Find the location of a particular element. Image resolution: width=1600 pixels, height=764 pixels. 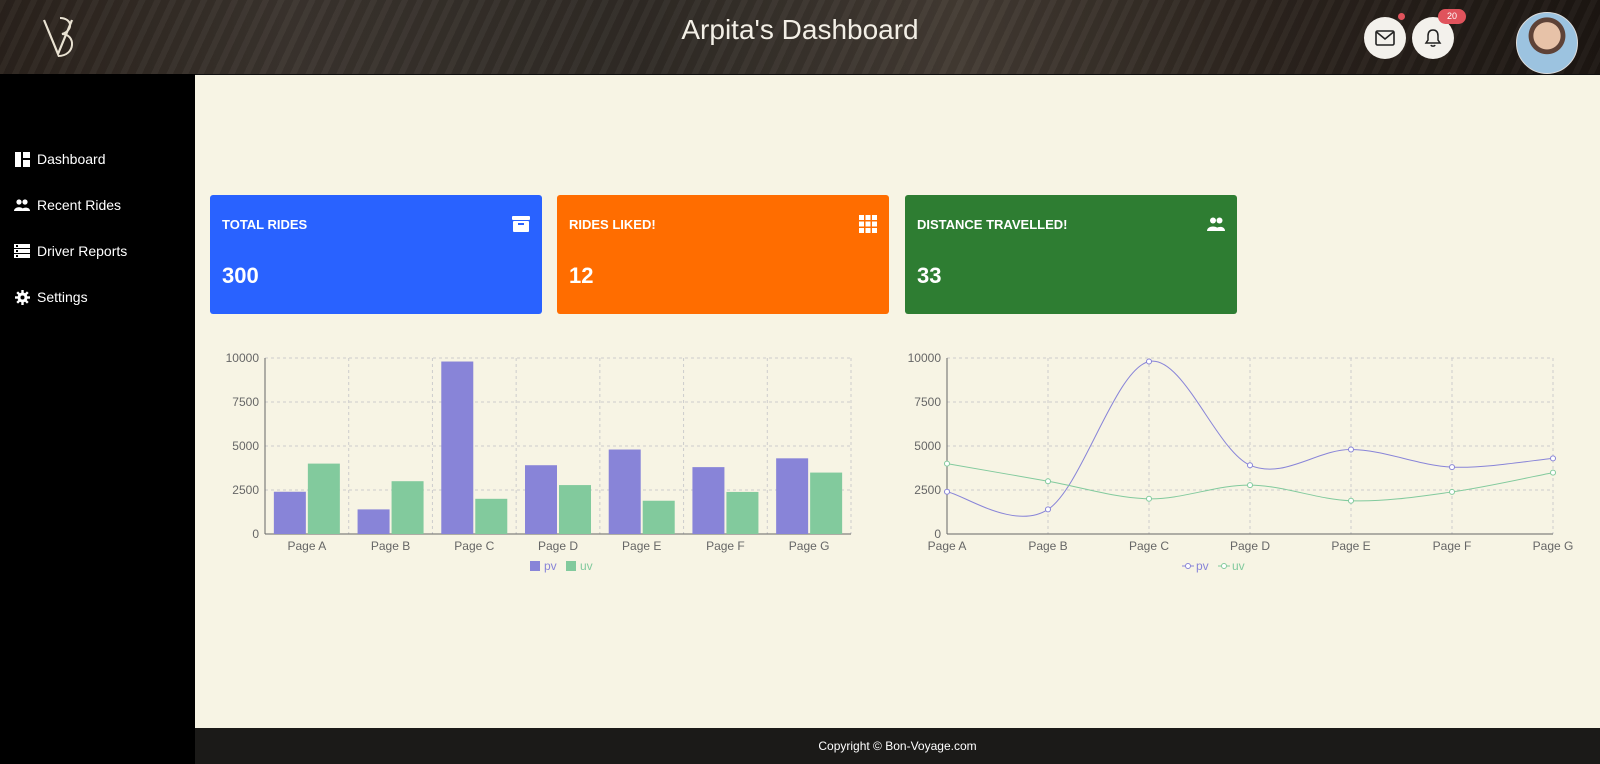

sidebar-item-label: Recent Rides is located at coordinates (79, 205).